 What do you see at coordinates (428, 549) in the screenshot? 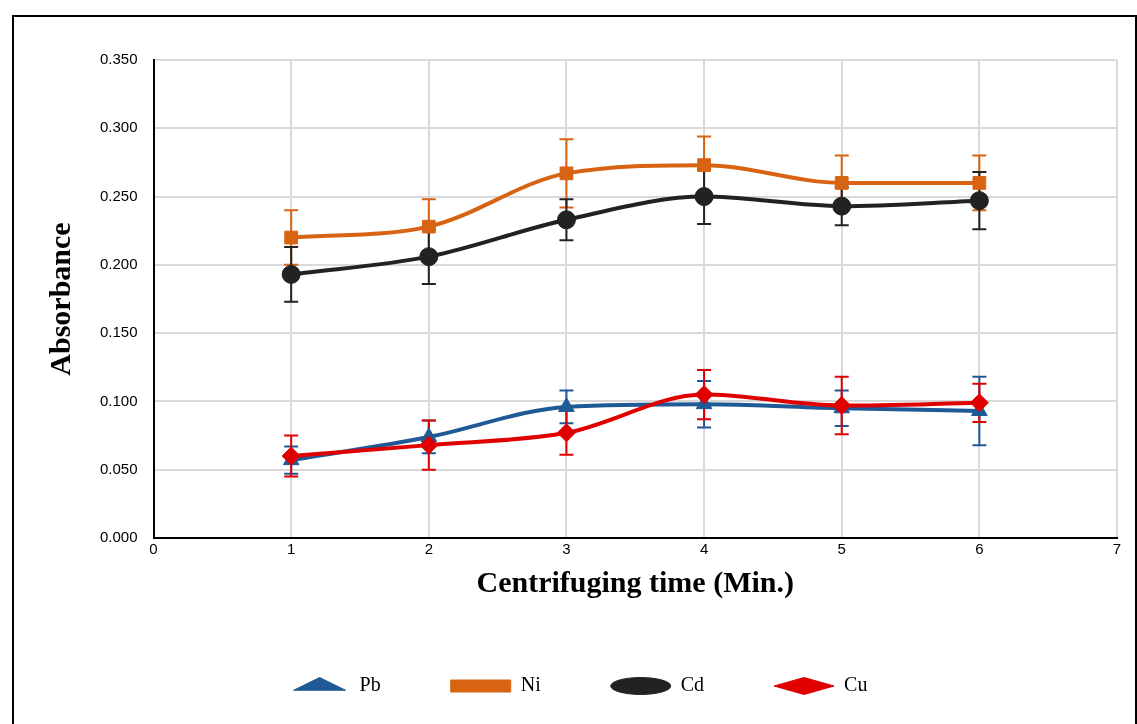
I see `x-tick-label: 2` at bounding box center [428, 549].